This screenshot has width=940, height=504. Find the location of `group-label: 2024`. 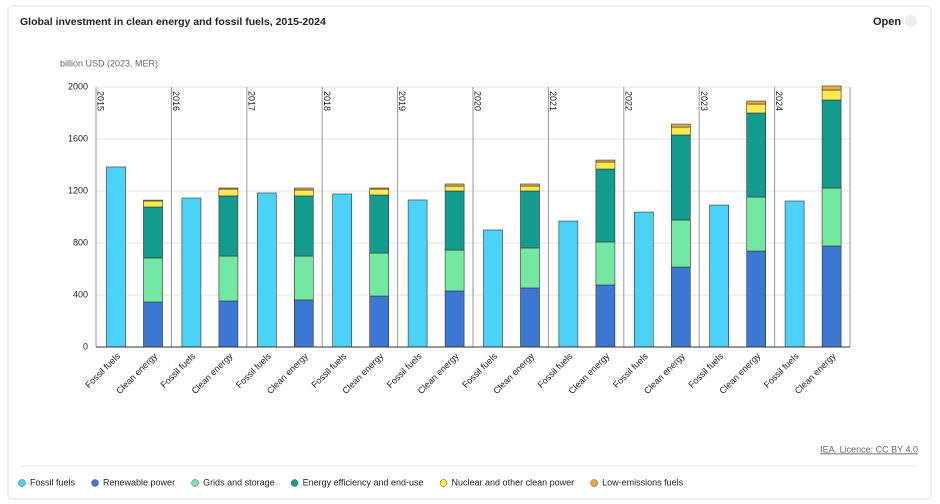

group-label: 2024 is located at coordinates (779, 101).